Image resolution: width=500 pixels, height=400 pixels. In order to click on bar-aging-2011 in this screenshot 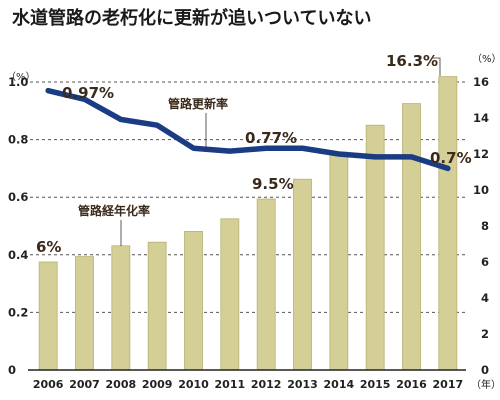, I will do `click(230, 294)`.